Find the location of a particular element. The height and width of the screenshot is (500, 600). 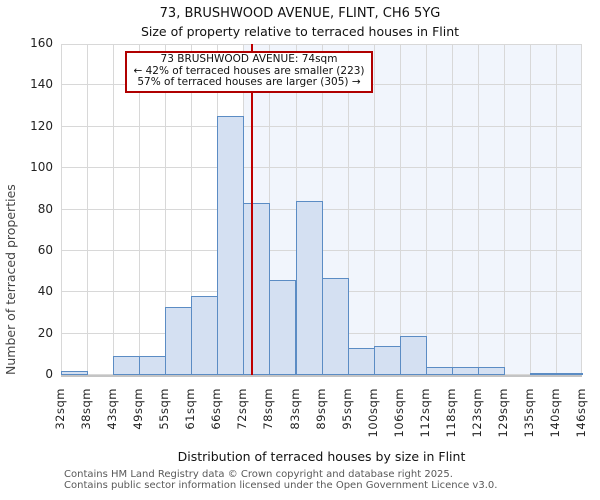

x-tick-label: 129sqm is located at coordinates (502, 413).